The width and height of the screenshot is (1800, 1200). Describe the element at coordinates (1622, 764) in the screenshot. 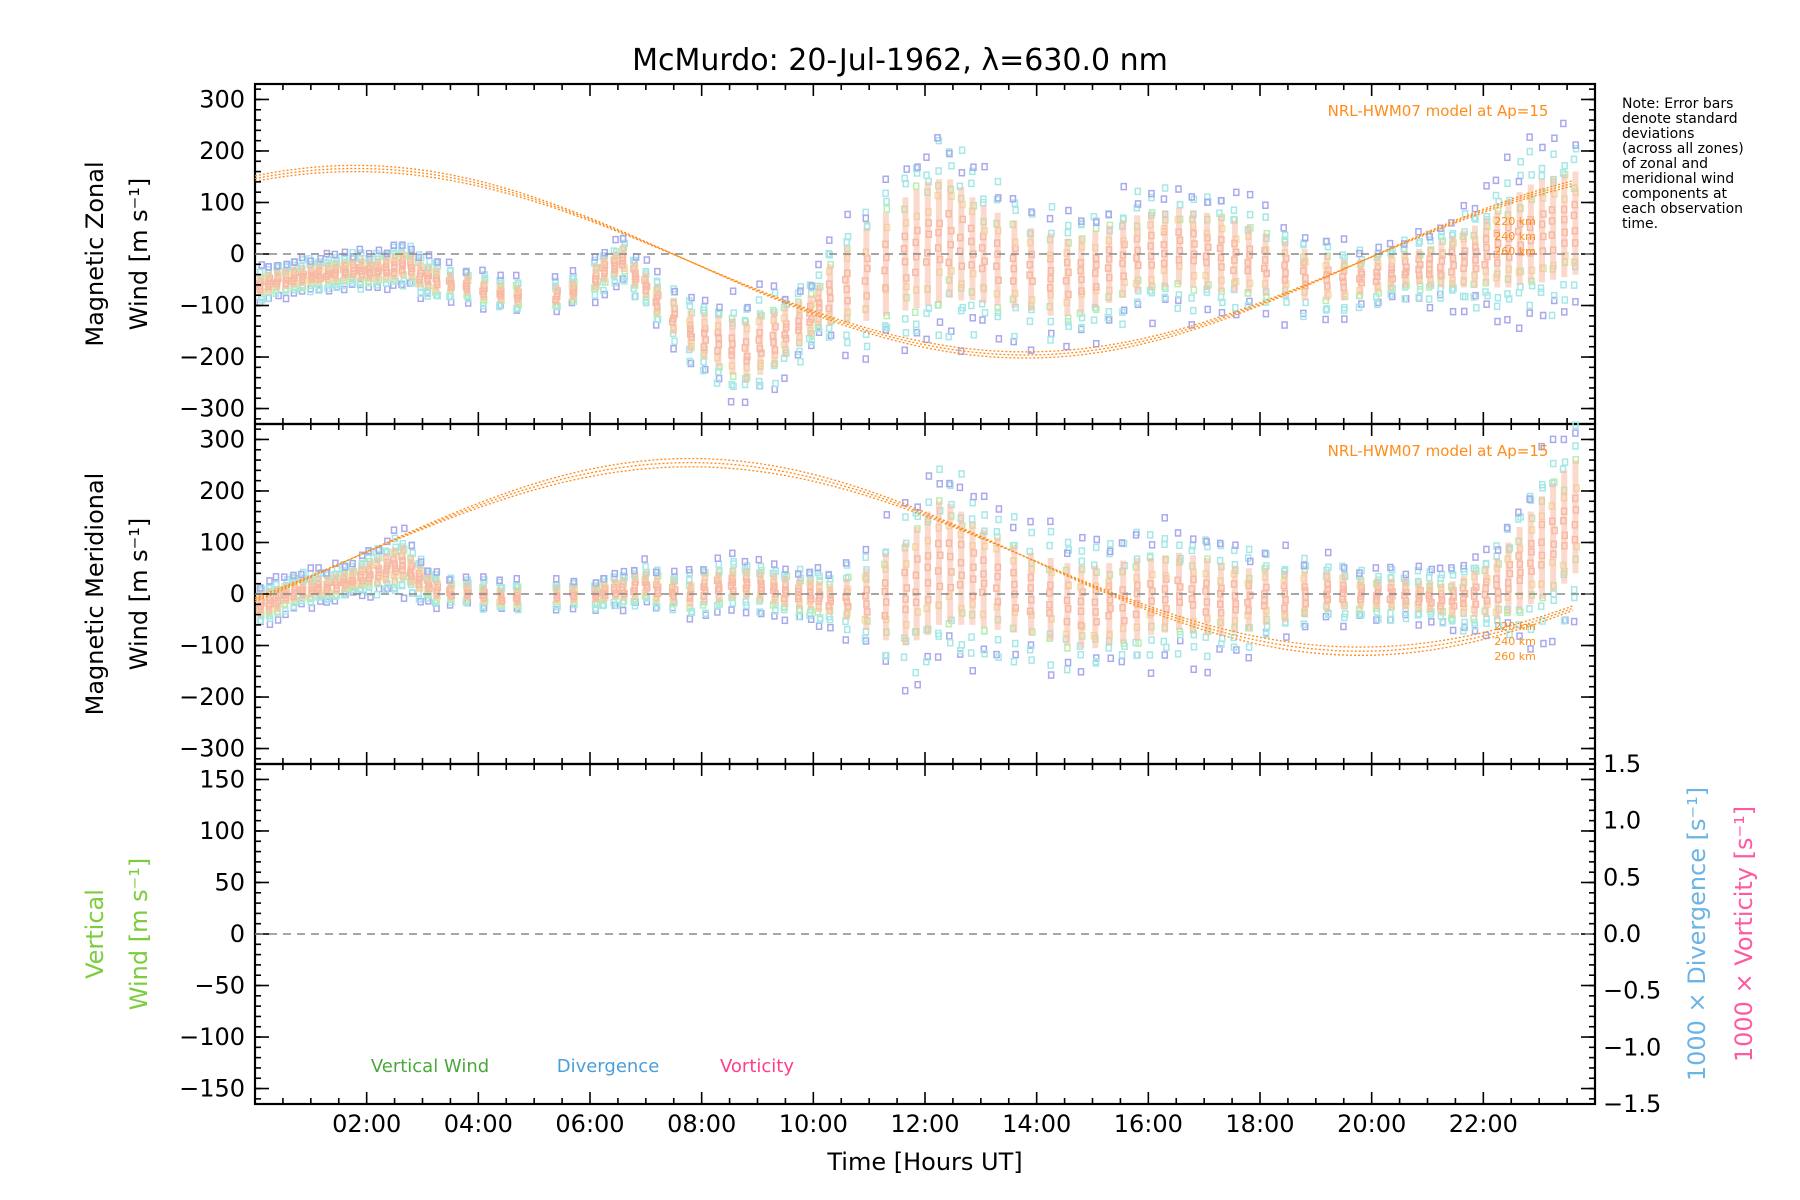

I see `right-y-tick-label: 1.5` at that location.